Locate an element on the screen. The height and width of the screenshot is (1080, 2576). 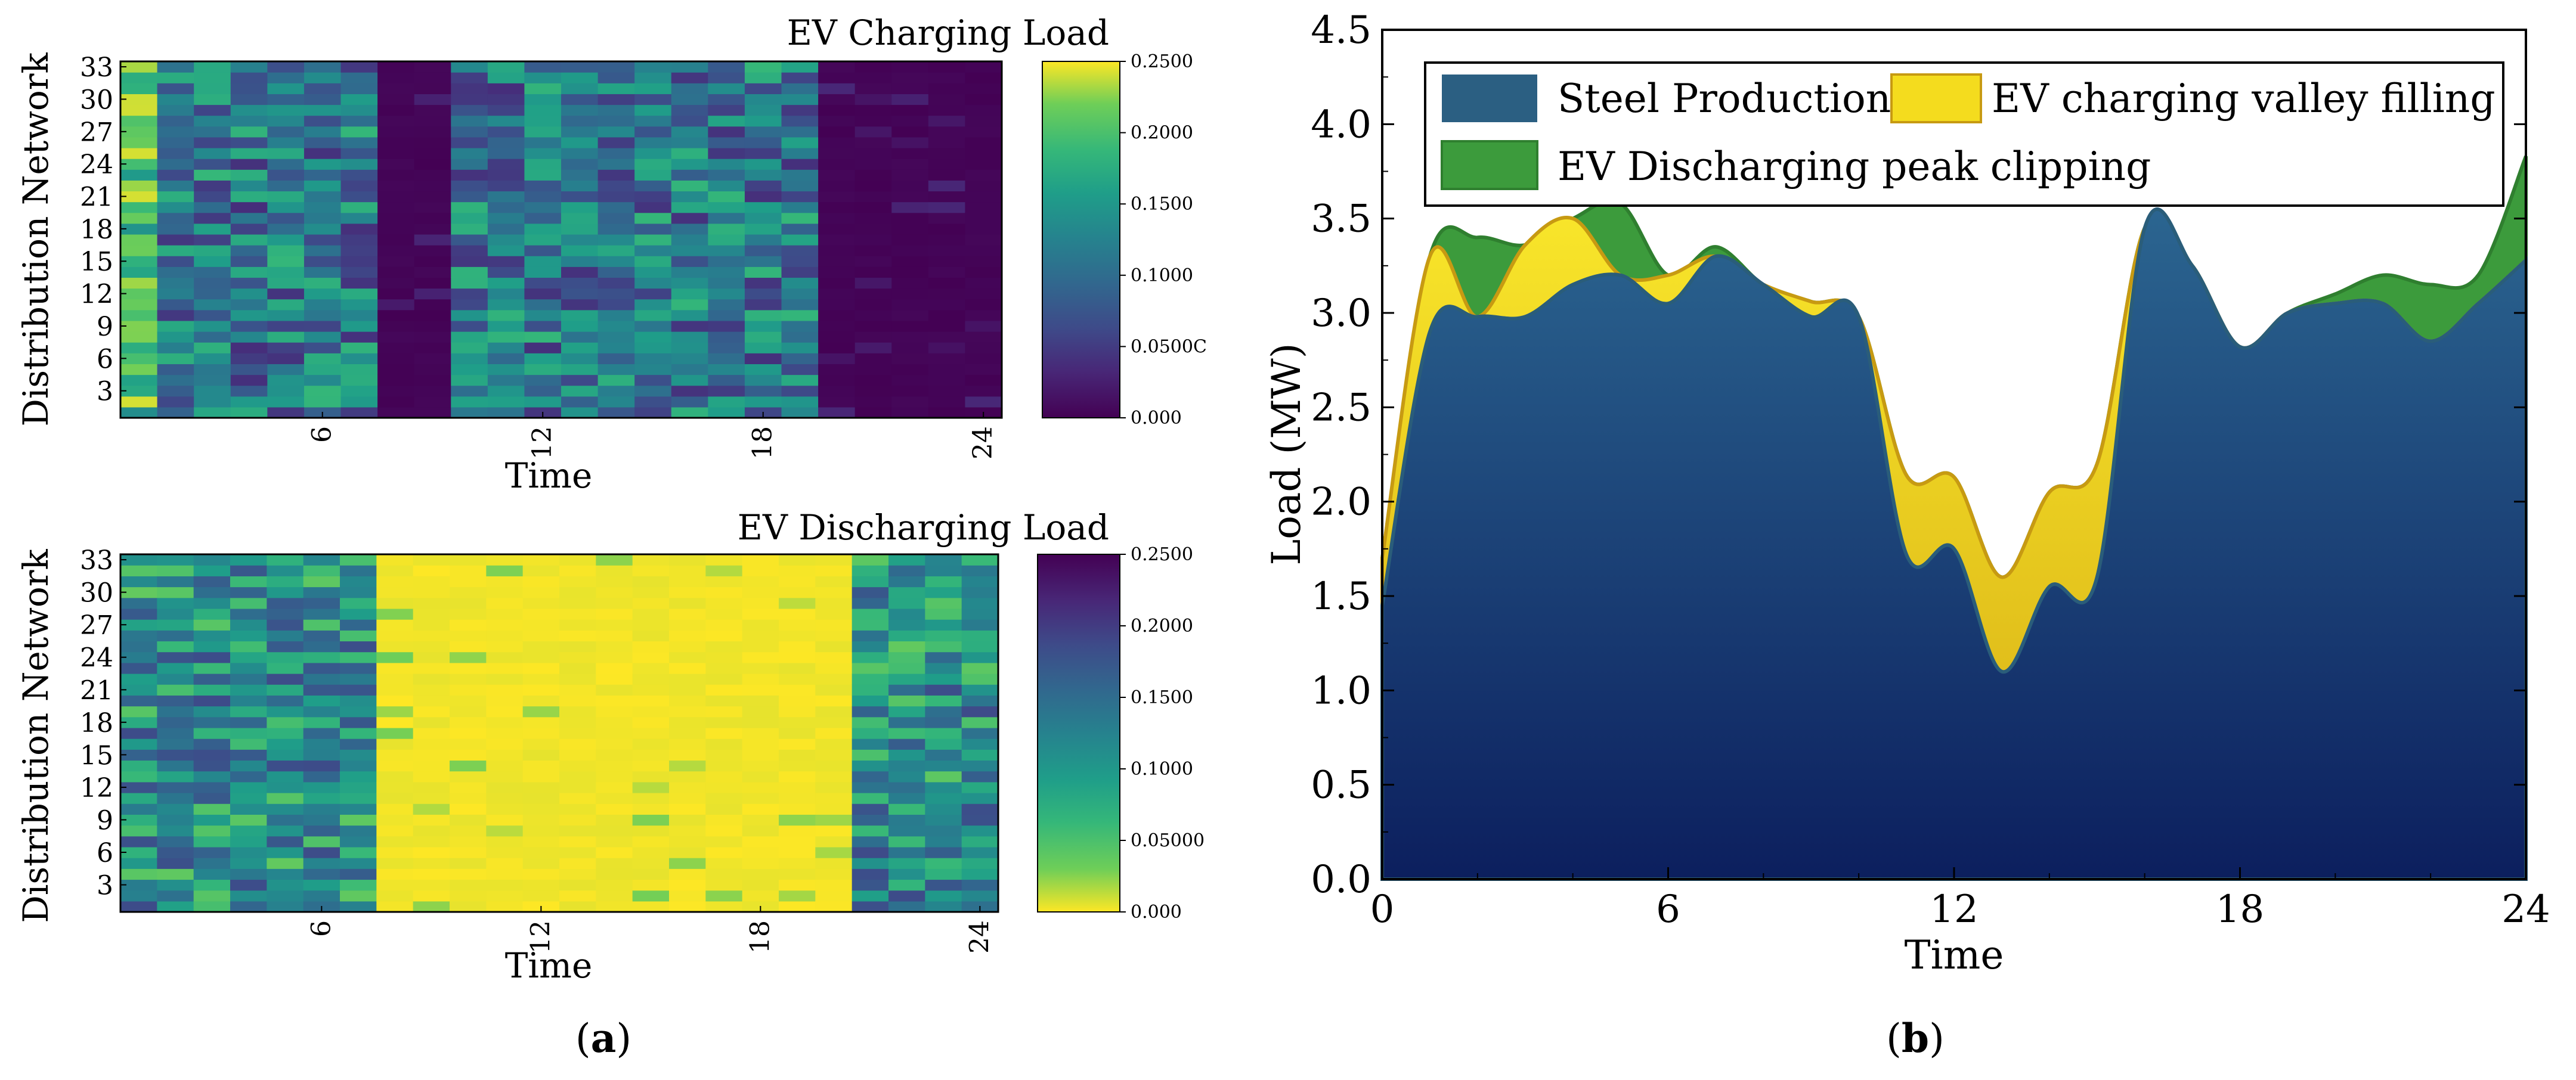
y-tick-label: 2.0 is located at coordinates (1341, 503).